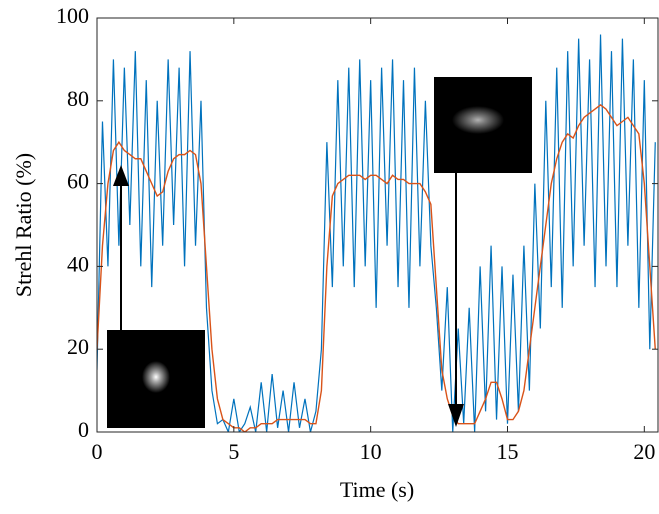  Describe the element at coordinates (83, 429) in the screenshot. I see `y-tick-label: 0` at that location.